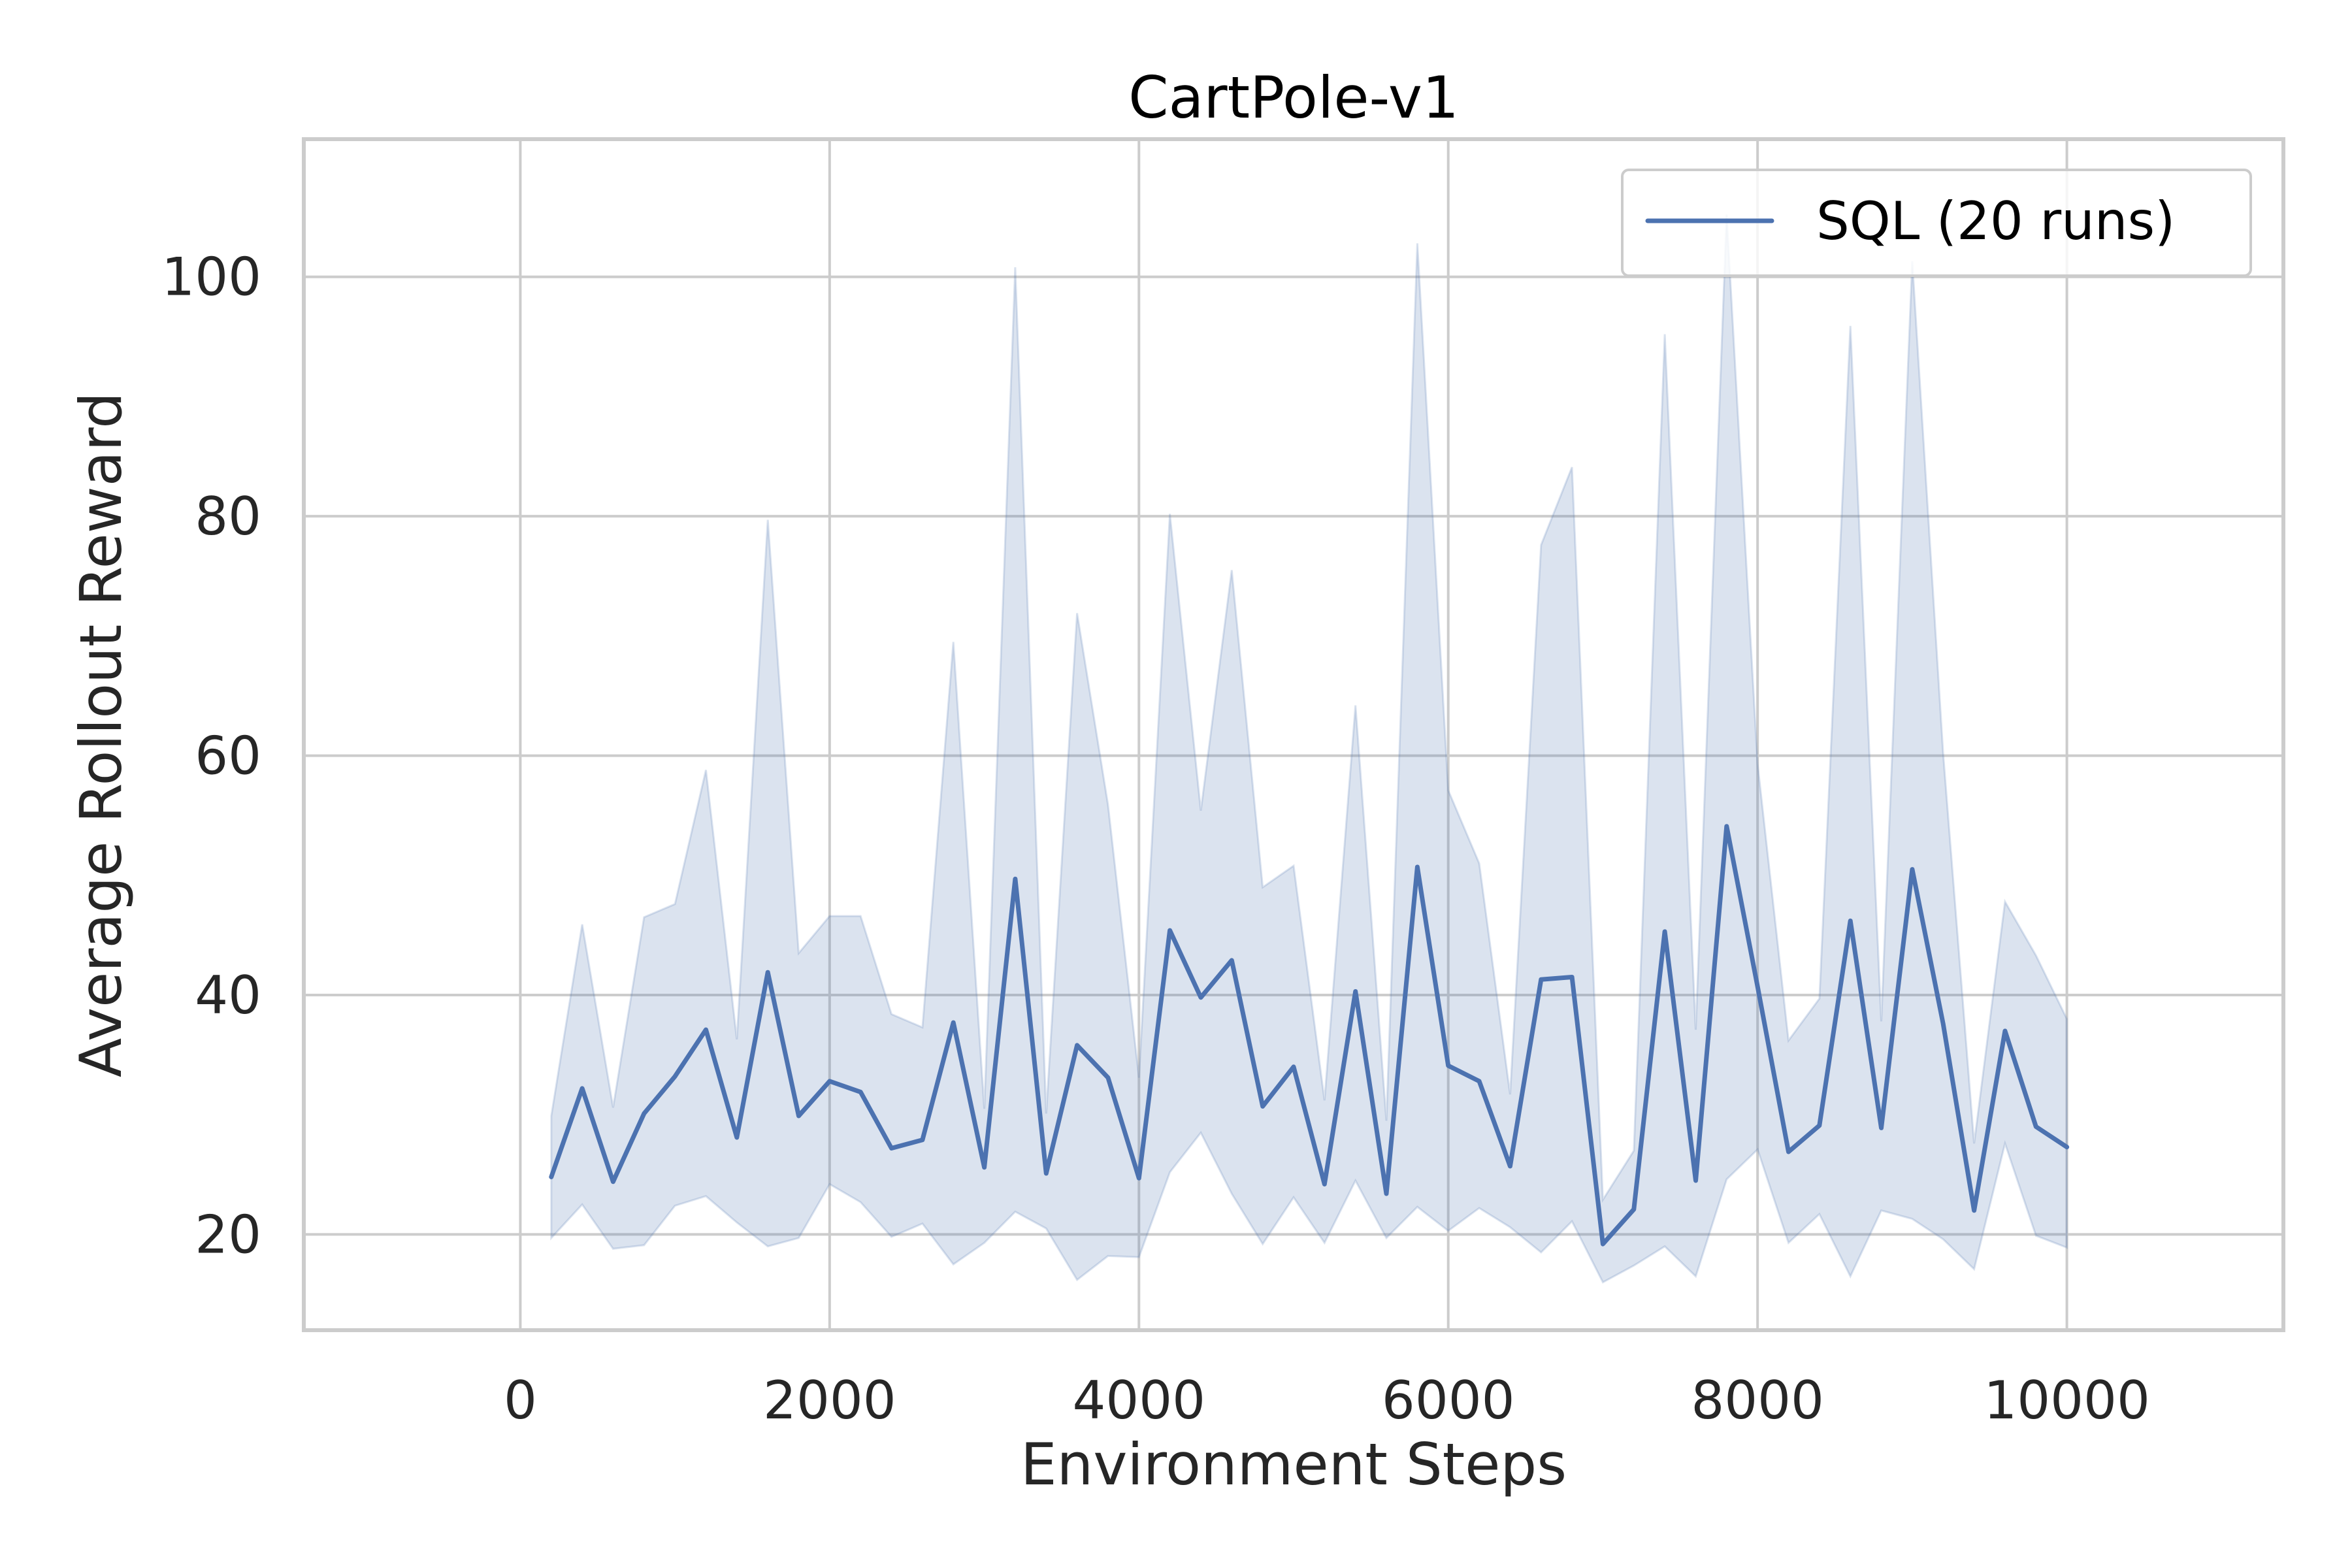 The image size is (2352, 1568). I want to click on x-tick-label: 0, so click(520, 1400).